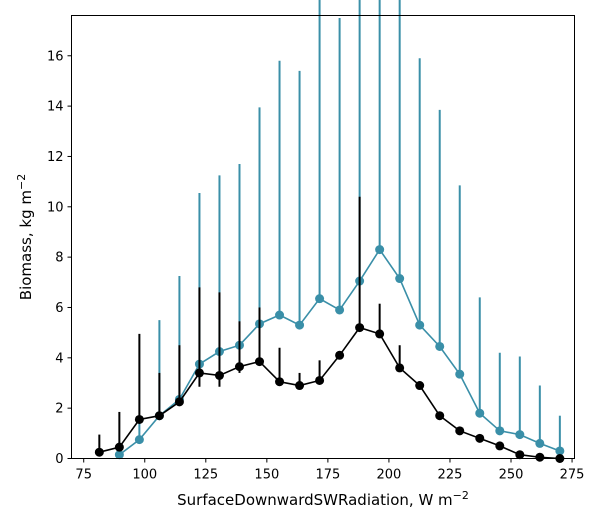 The height and width of the screenshot is (525, 600). I want to click on x-tick-label: 200, so click(389, 475).